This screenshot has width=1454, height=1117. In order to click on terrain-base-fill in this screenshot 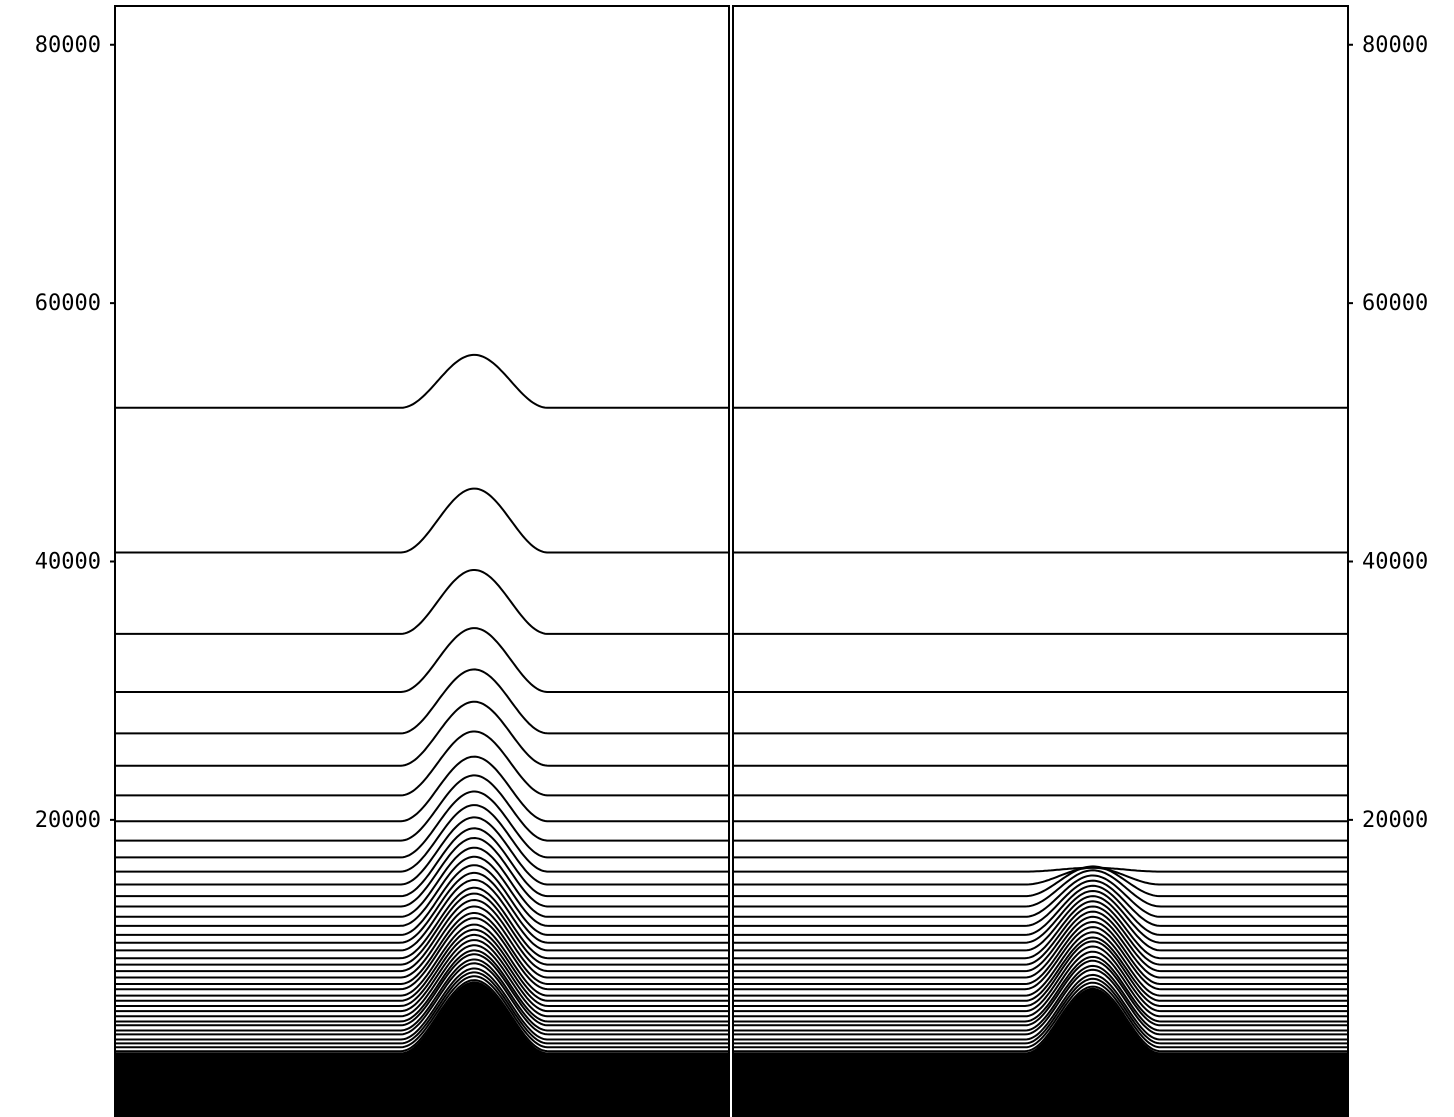, I will do `click(1040, 1052)`.